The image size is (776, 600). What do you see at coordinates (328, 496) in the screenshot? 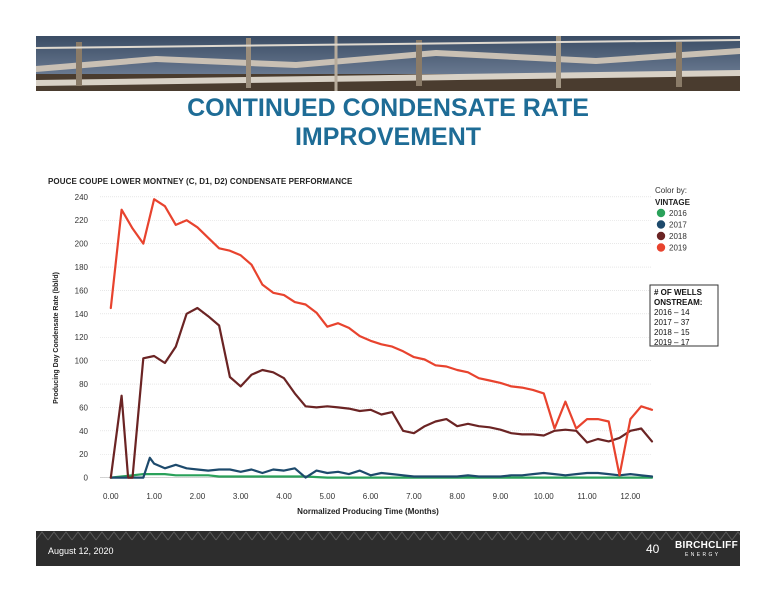
I see `x-tick-label: 5.00` at bounding box center [328, 496].